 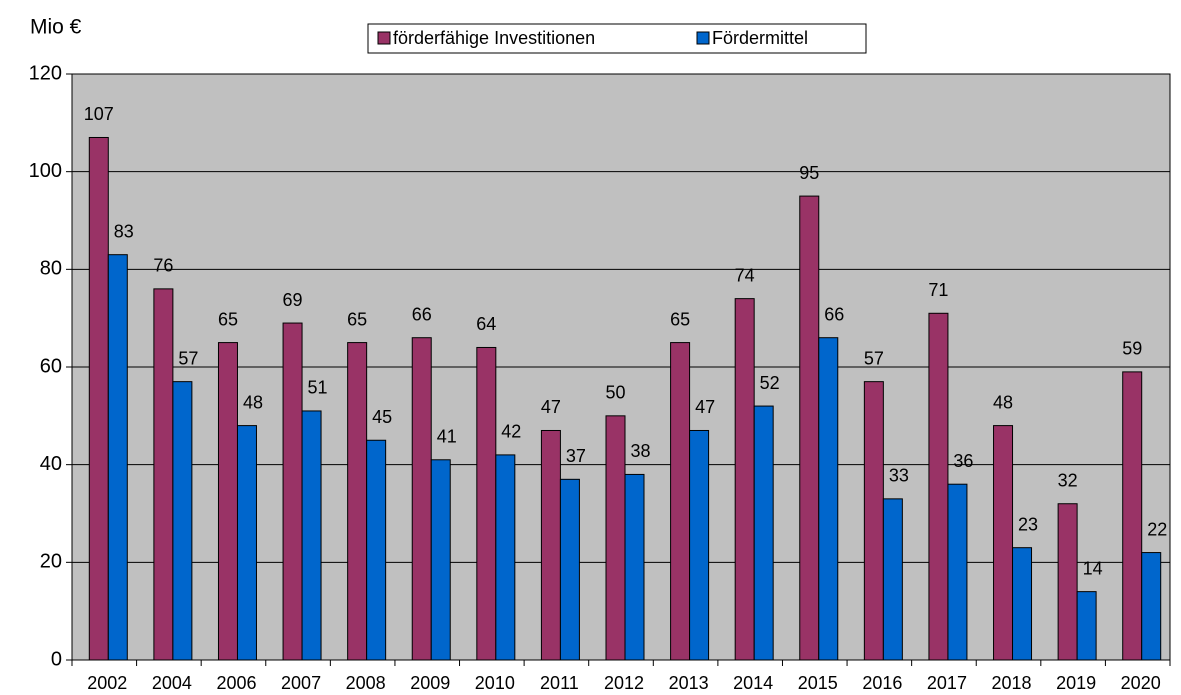 What do you see at coordinates (236, 683) in the screenshot?
I see `x-tick-label: 2006` at bounding box center [236, 683].